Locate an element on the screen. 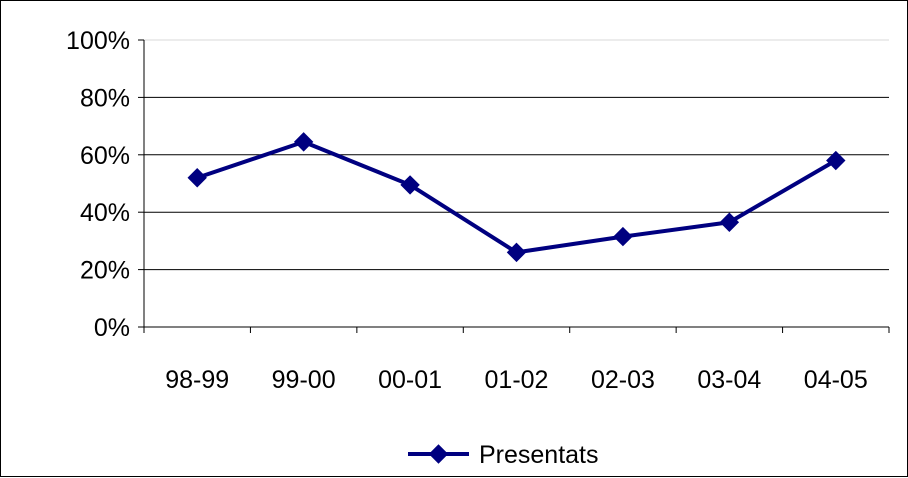  x-tick-label: 04-05 is located at coordinates (836, 380).